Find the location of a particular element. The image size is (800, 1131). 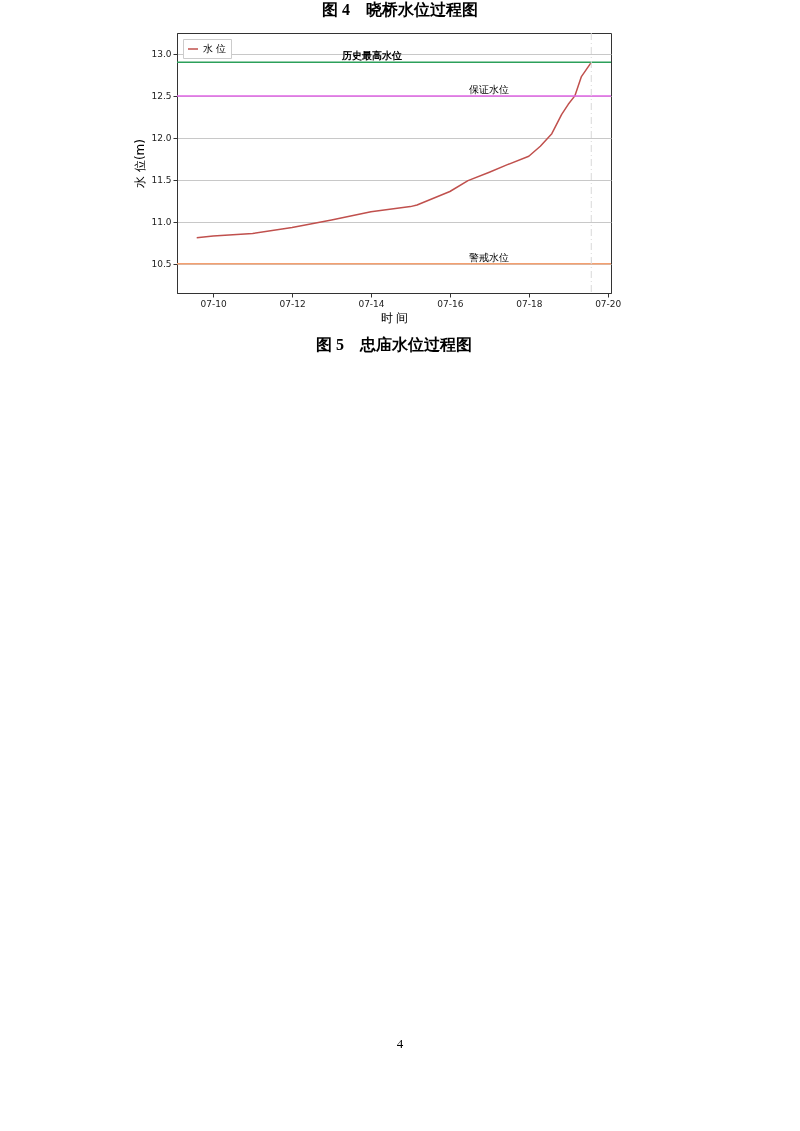

x-tick-label: 07-18 is located at coordinates (529, 303).